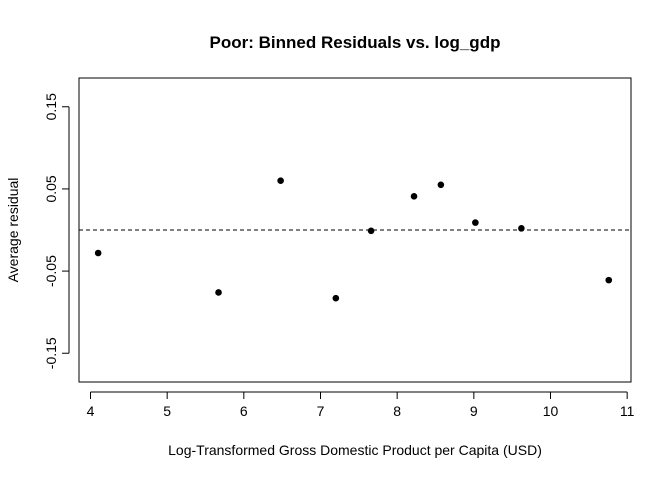 The image size is (672, 480). I want to click on x-tick-label: 4, so click(91, 411).